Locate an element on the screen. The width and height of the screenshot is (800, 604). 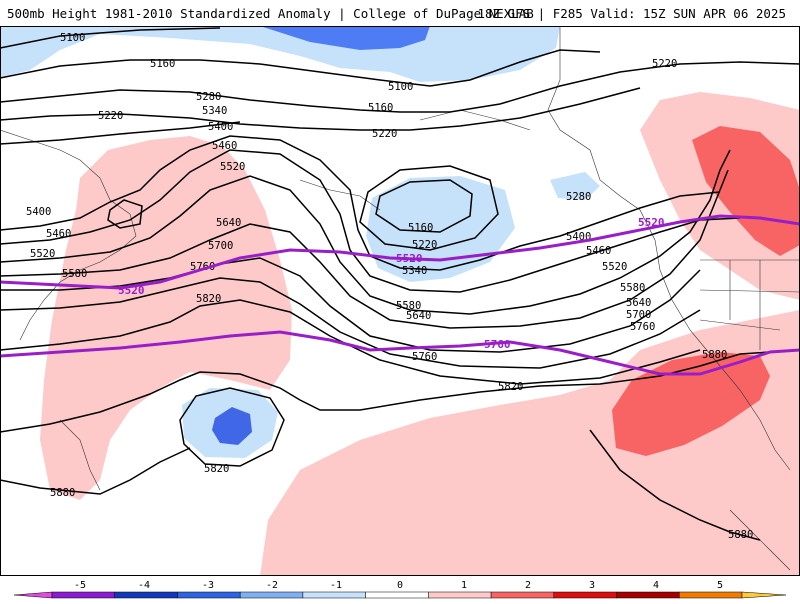
colorbar-tick-label: -5 is located at coordinates (80, 585).